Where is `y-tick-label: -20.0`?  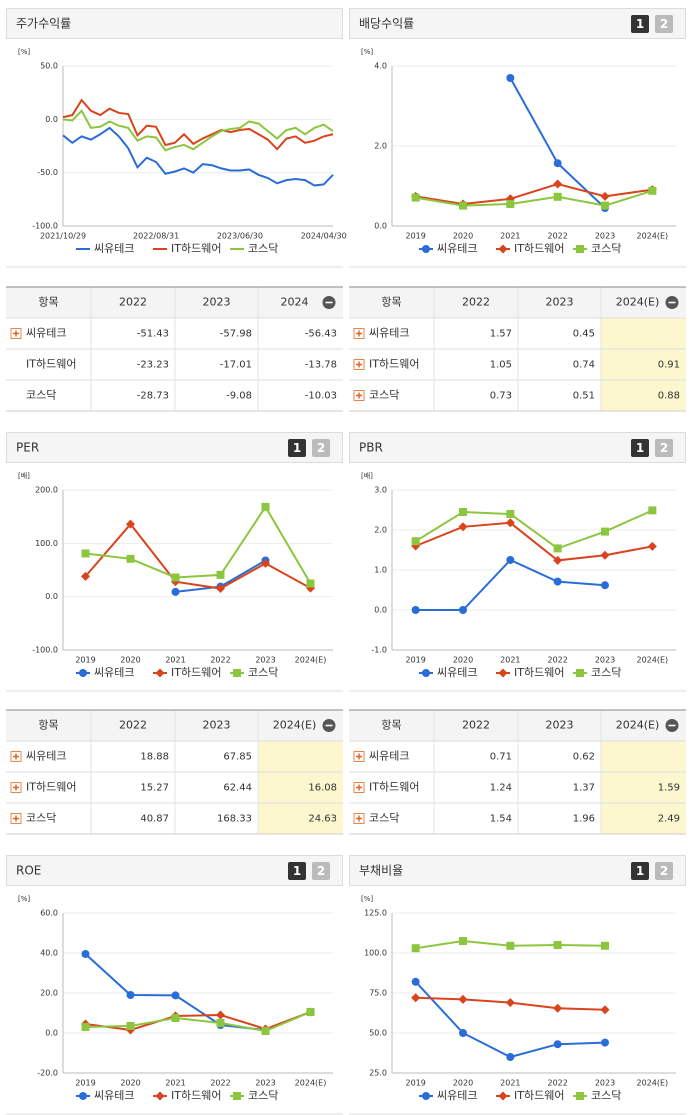 y-tick-label: -20.0 is located at coordinates (47, 1073).